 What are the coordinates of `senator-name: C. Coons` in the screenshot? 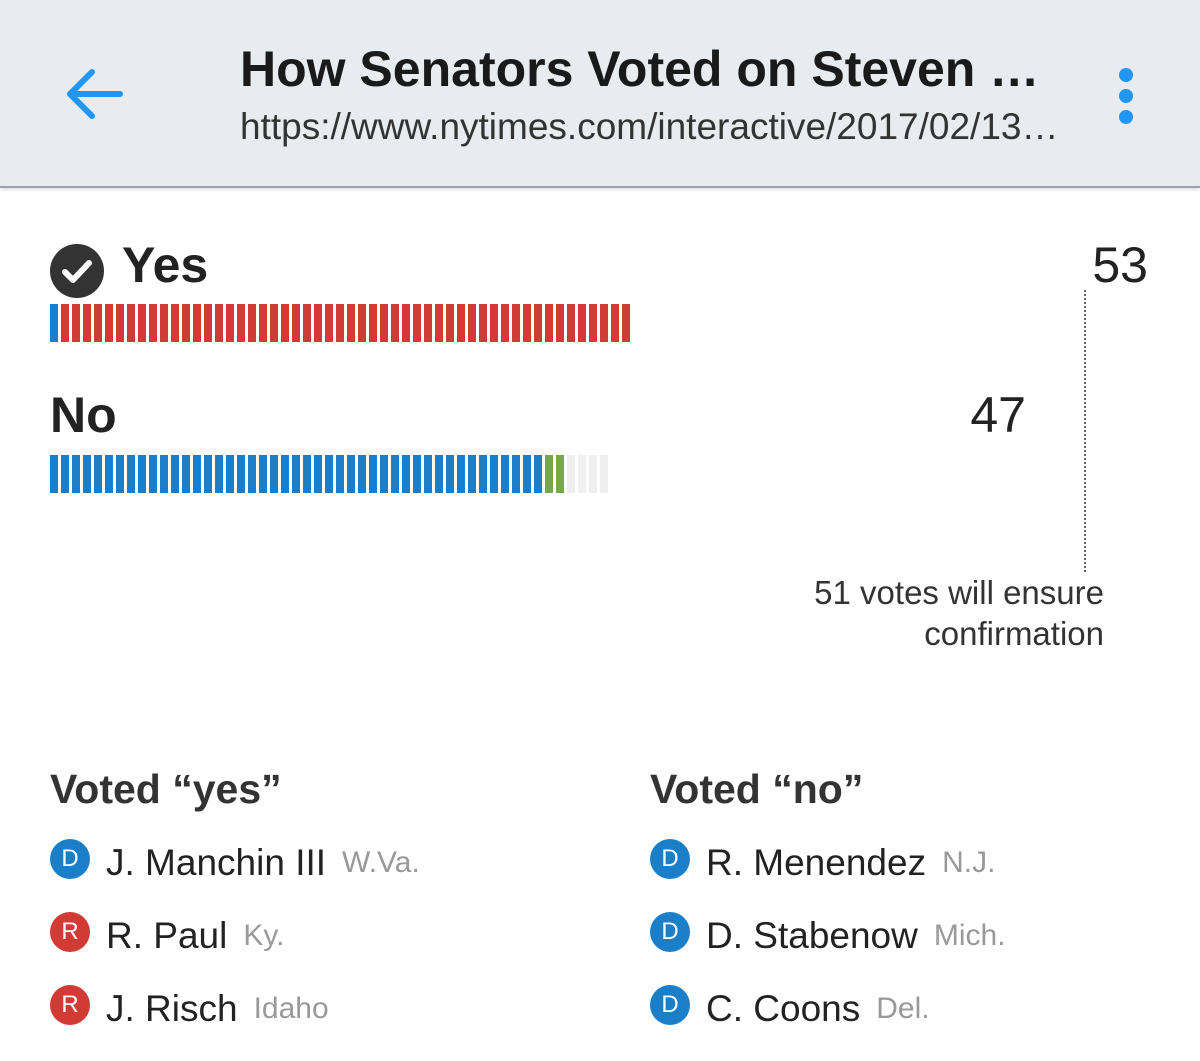 It's located at (783, 1008).